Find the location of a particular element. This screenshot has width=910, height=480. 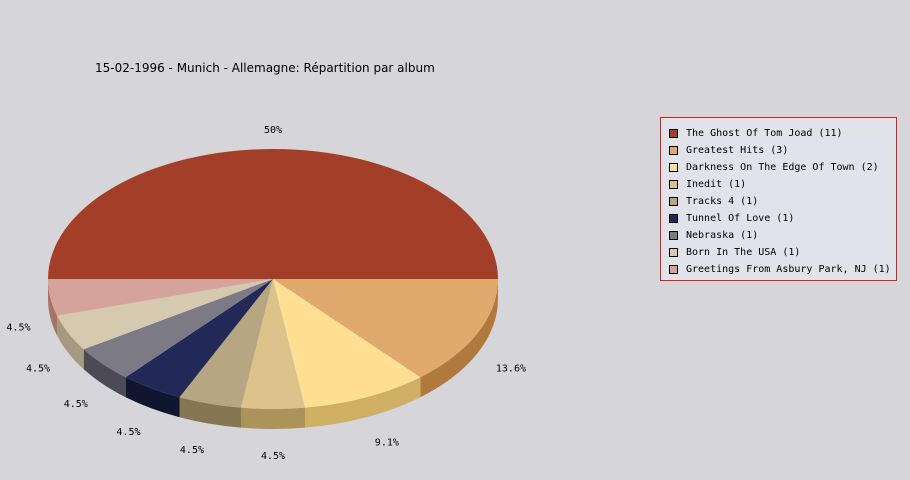

pie-slice-inedit is located at coordinates (273, 344).